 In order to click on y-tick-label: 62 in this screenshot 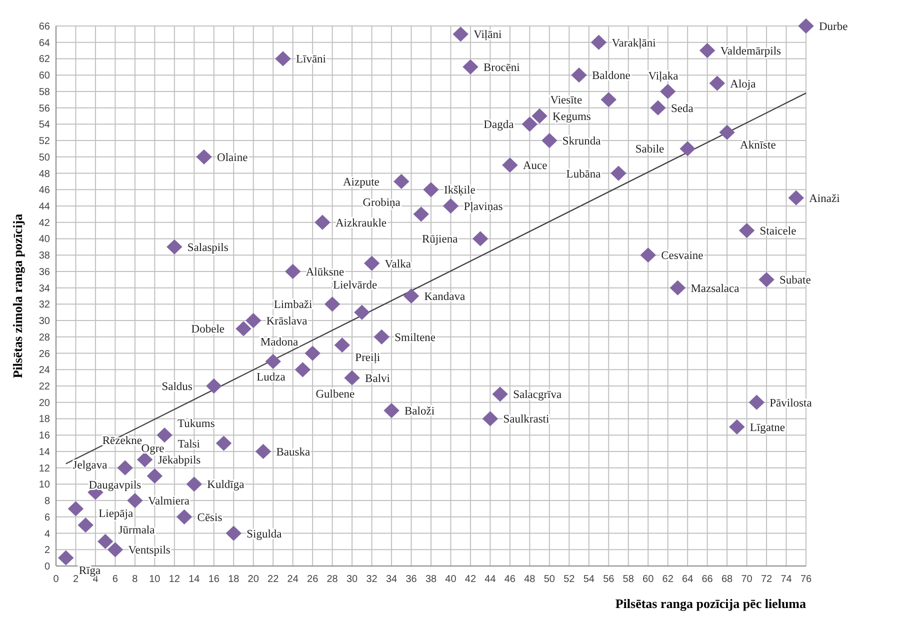, I will do `click(44, 60)`.